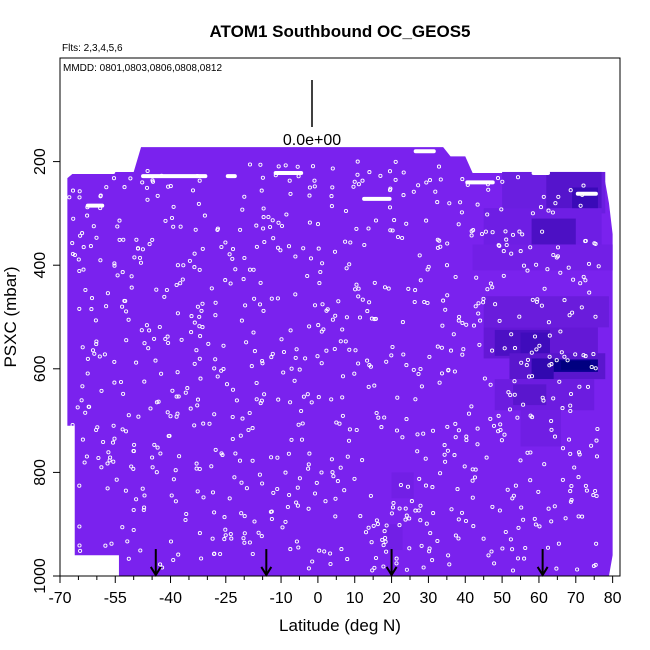  Describe the element at coordinates (540, 172) in the screenshot. I see `top-strip` at that location.